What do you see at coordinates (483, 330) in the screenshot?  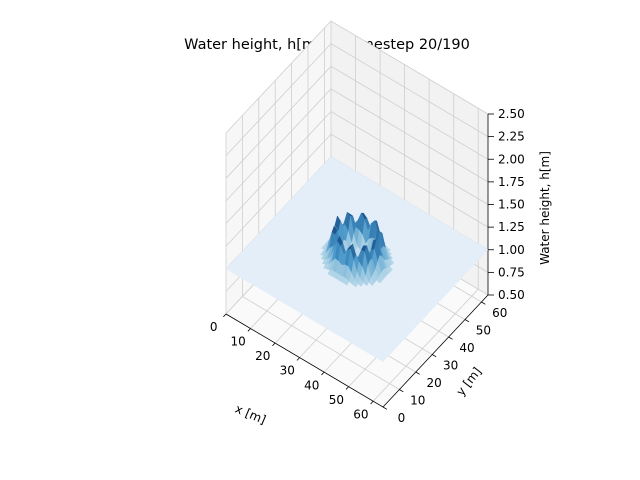 I see `y-tick-label: 50` at bounding box center [483, 330].